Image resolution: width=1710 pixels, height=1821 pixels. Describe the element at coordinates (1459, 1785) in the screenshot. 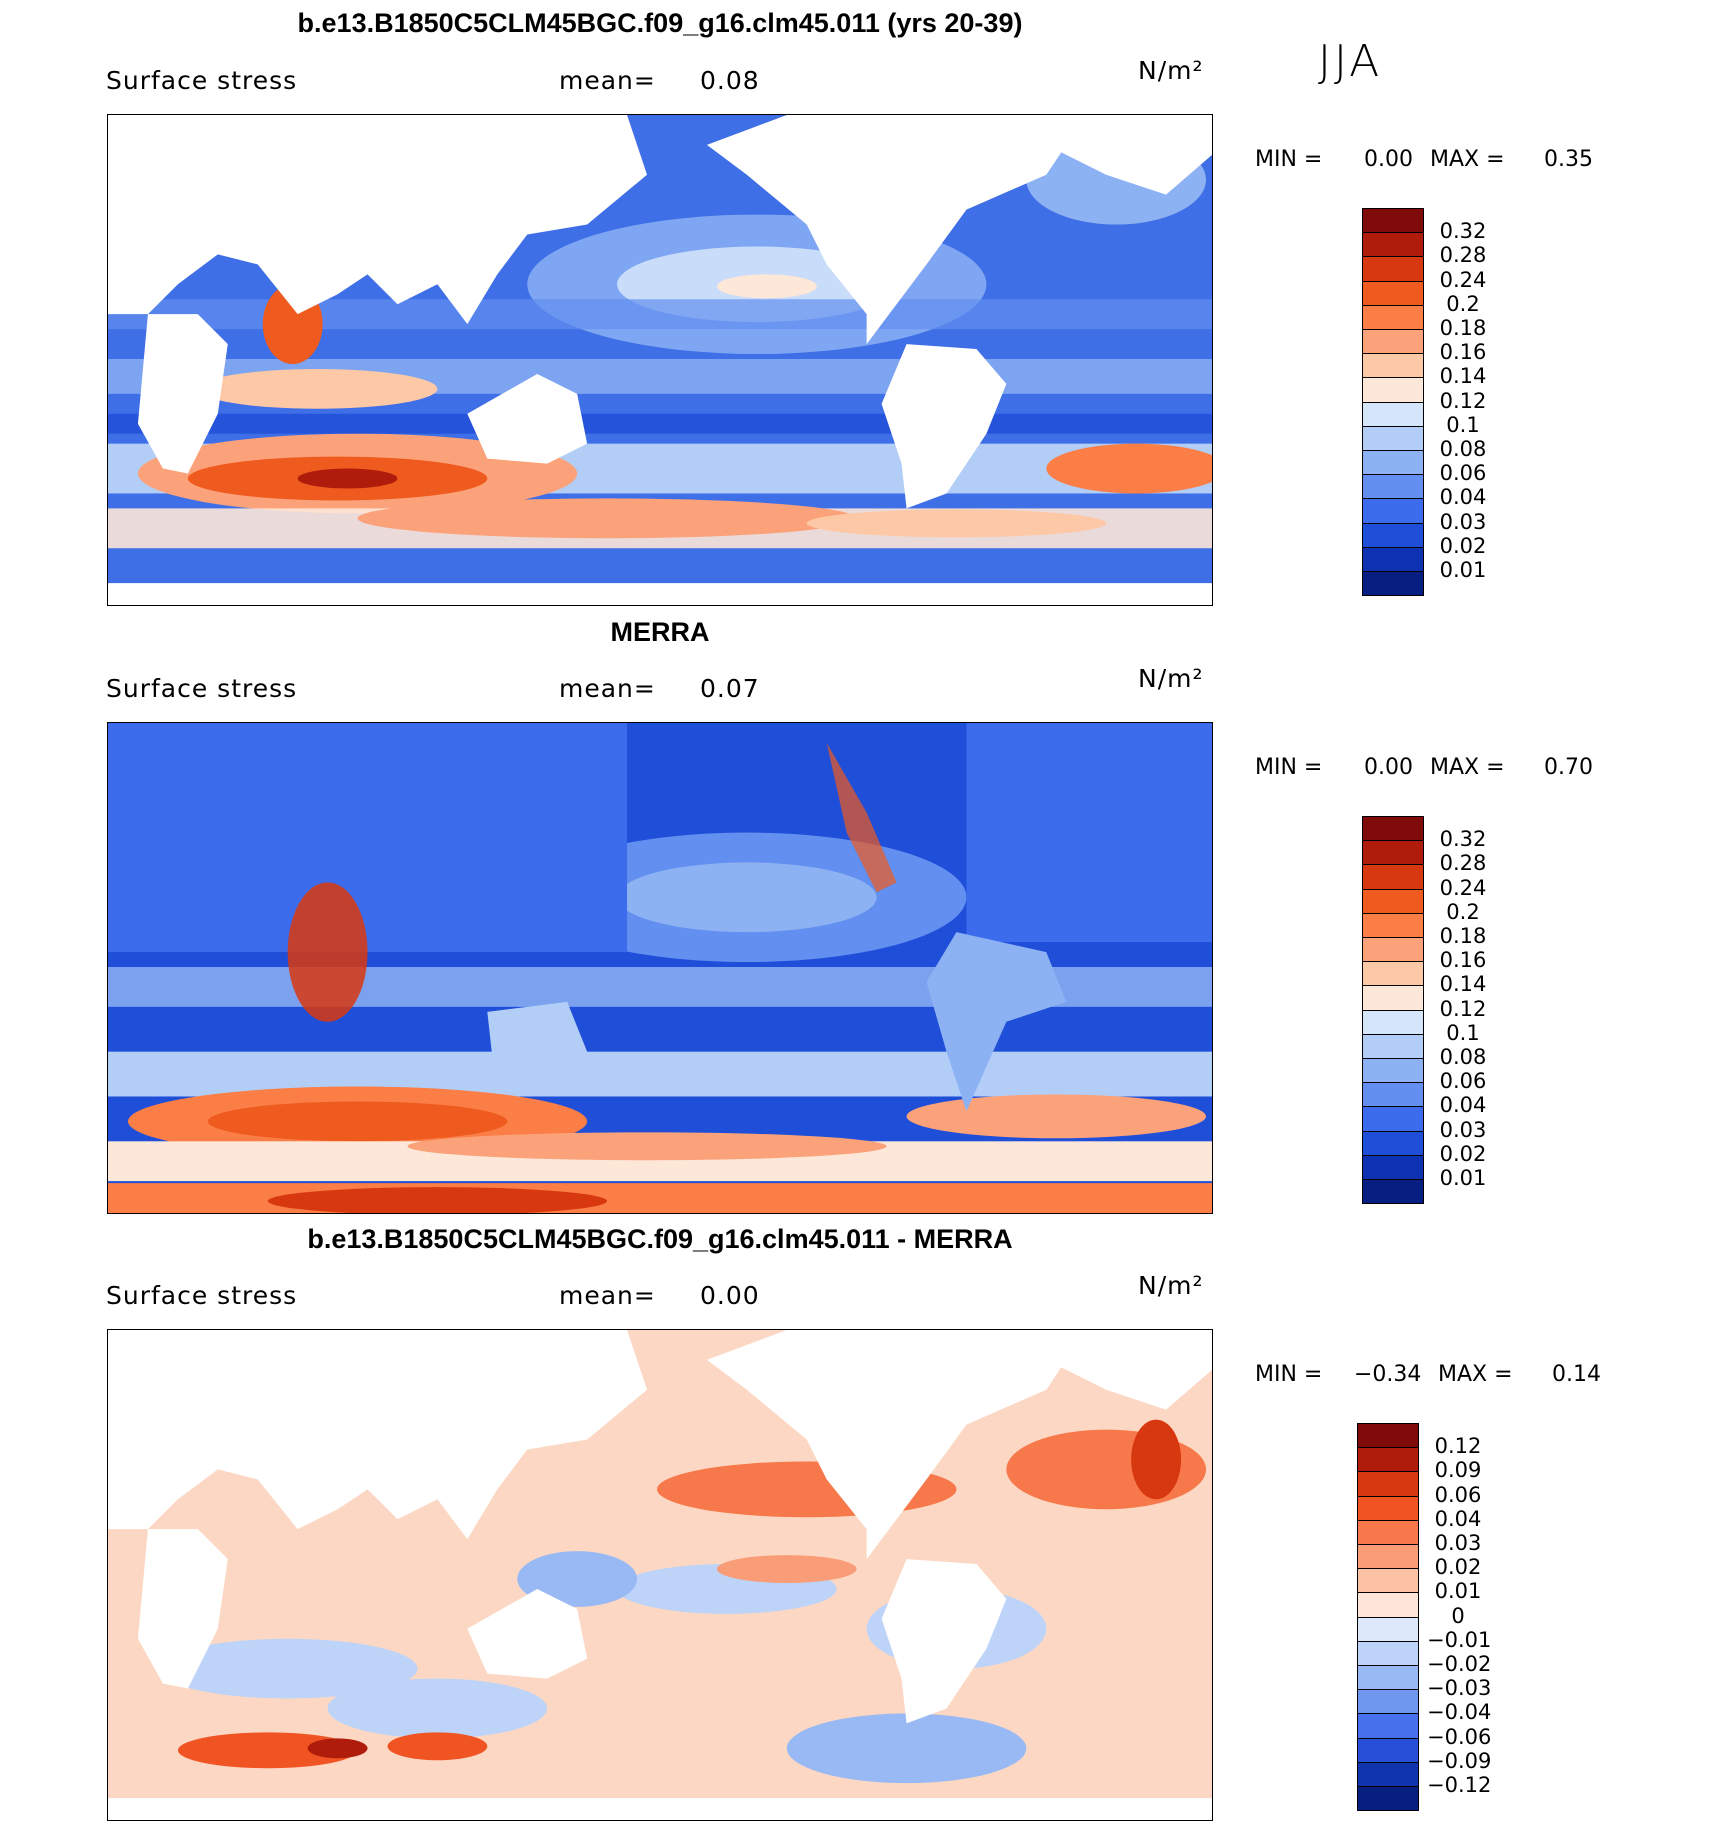

I see `colorbar-tick-label: −0.12` at that location.